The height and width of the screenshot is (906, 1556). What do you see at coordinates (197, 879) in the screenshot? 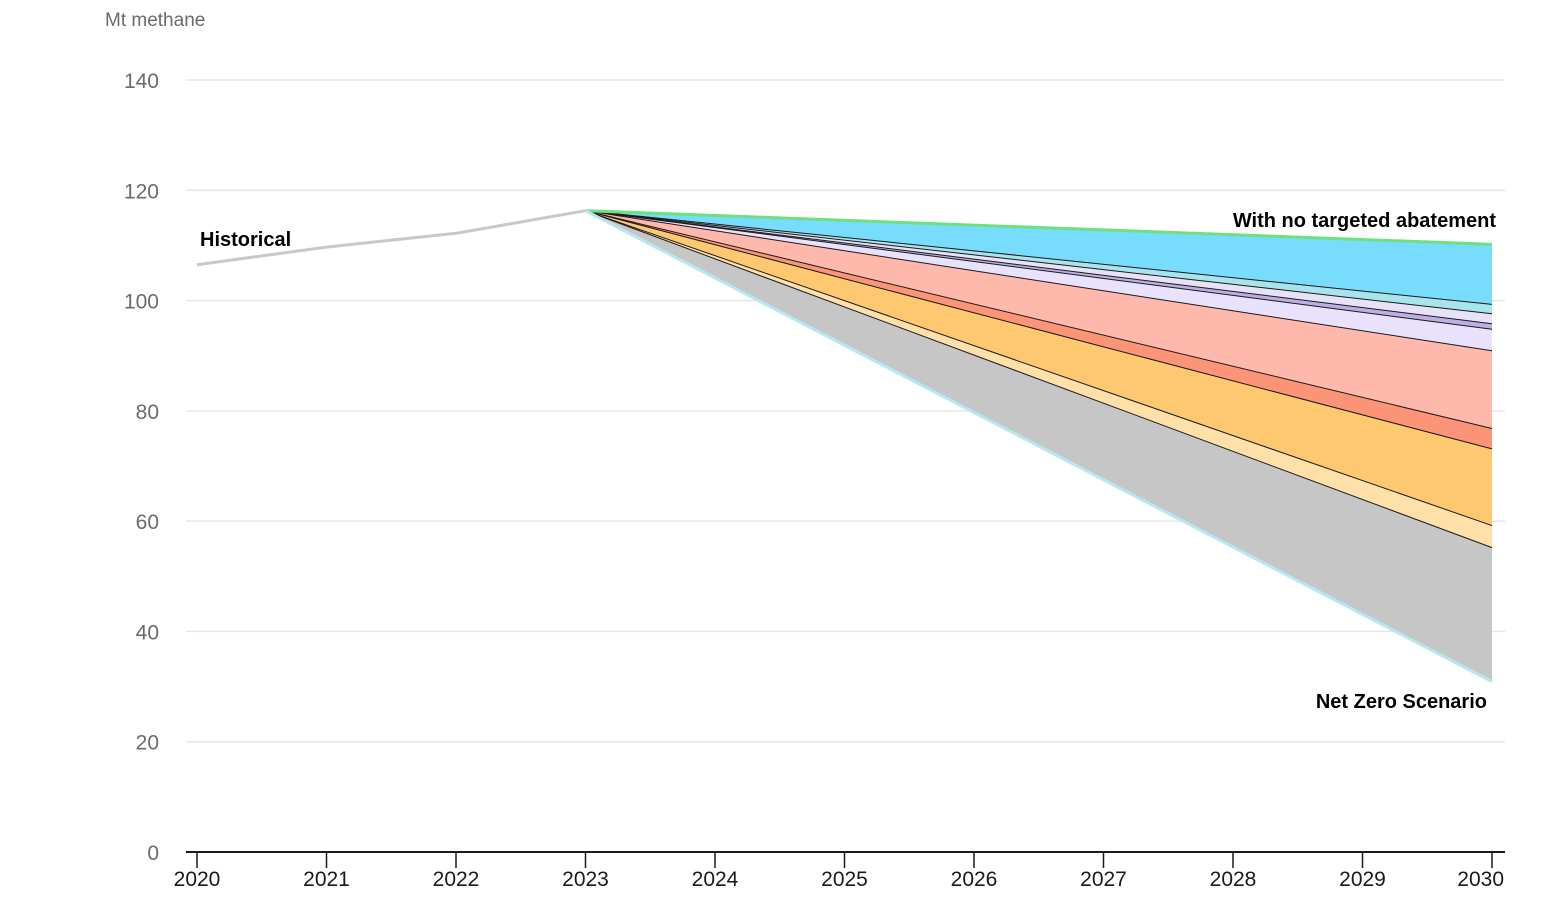
I see `x-tick-label-2020: 2020` at bounding box center [197, 879].